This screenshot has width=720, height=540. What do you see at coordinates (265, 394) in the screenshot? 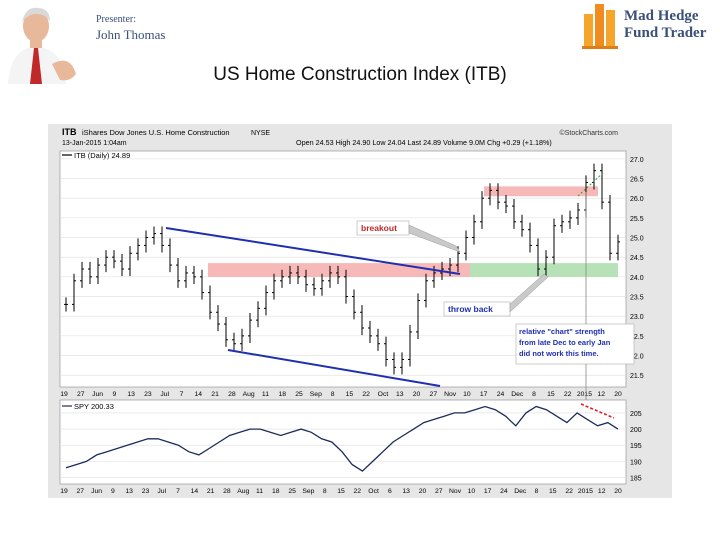
I see `x-tick-label: 11` at bounding box center [265, 394].